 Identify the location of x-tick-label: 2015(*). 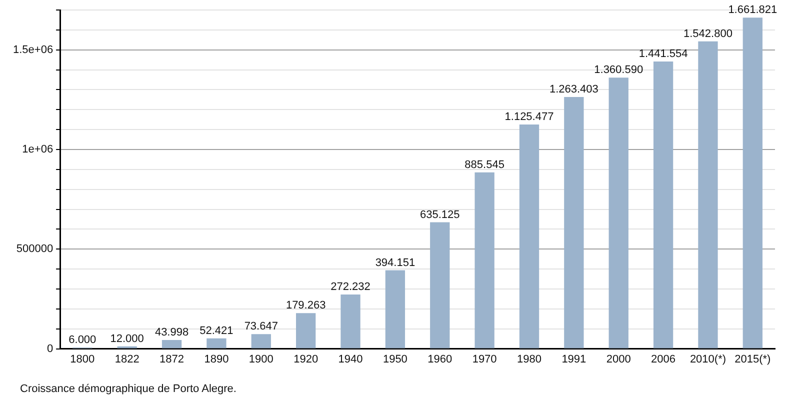
(752, 359).